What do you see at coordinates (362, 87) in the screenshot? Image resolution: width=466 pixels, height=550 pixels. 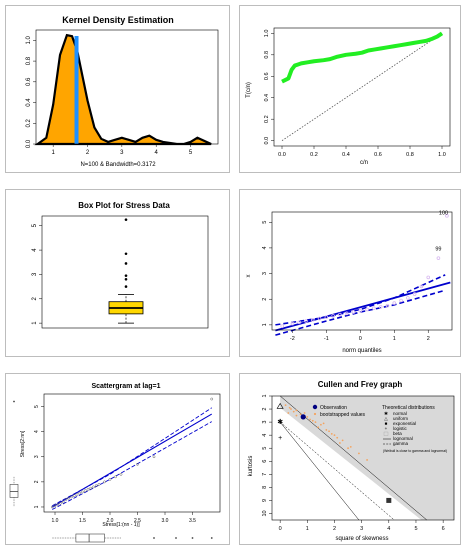 I see `ttt-plot-frame` at bounding box center [362, 87].